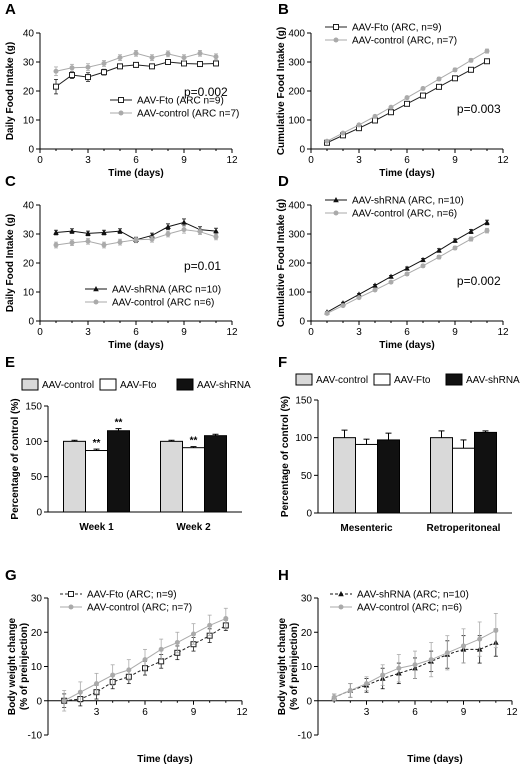  I want to click on series-1: AAV-control (ARC, n=6), so click(407, 262).